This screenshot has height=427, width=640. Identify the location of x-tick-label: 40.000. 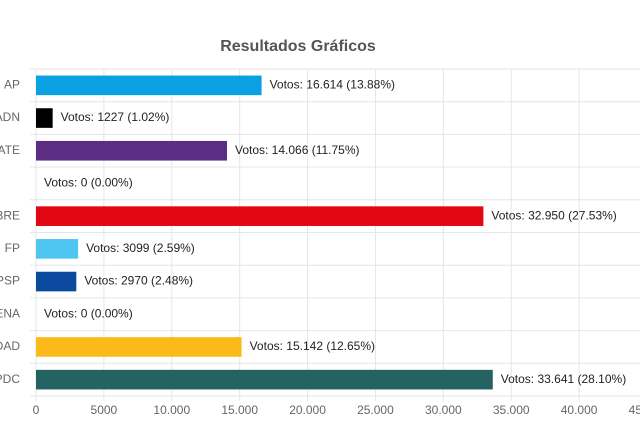
(579, 410).